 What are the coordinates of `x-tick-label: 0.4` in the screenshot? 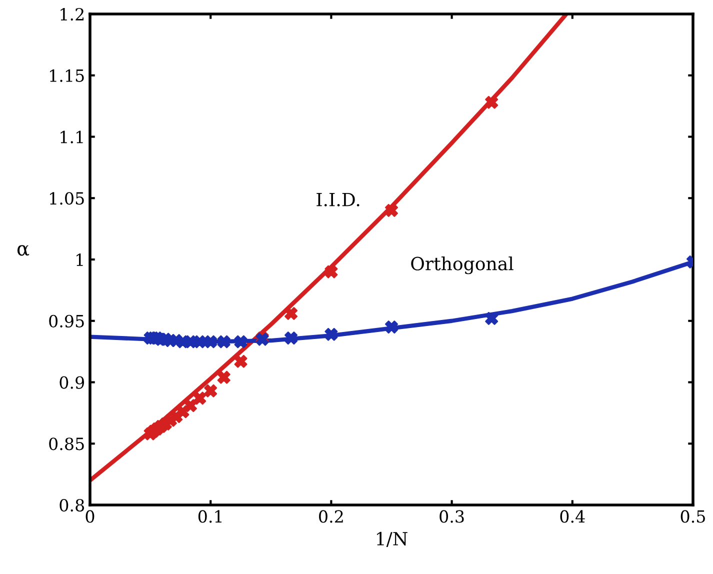 It's located at (572, 516).